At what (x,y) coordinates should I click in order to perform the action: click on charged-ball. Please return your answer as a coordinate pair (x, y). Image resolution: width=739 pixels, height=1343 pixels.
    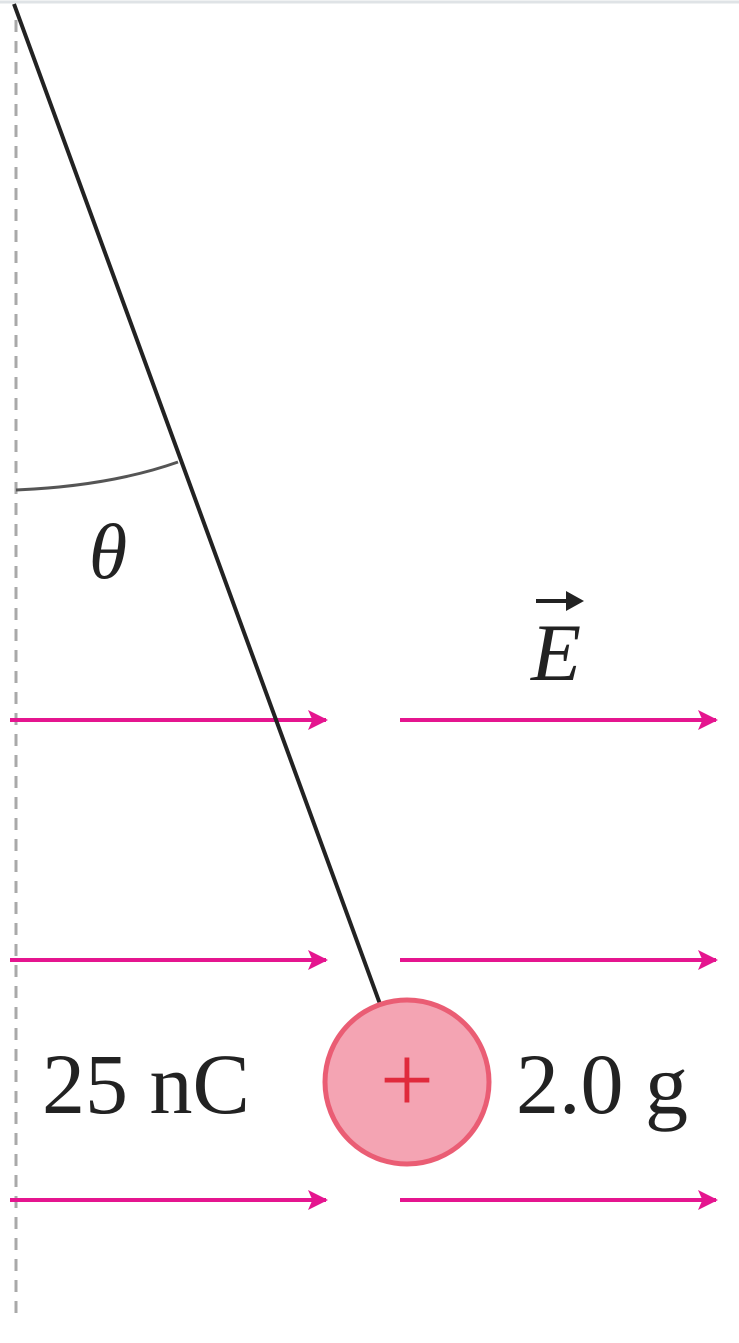
    Looking at the image, I should click on (407, 1082).